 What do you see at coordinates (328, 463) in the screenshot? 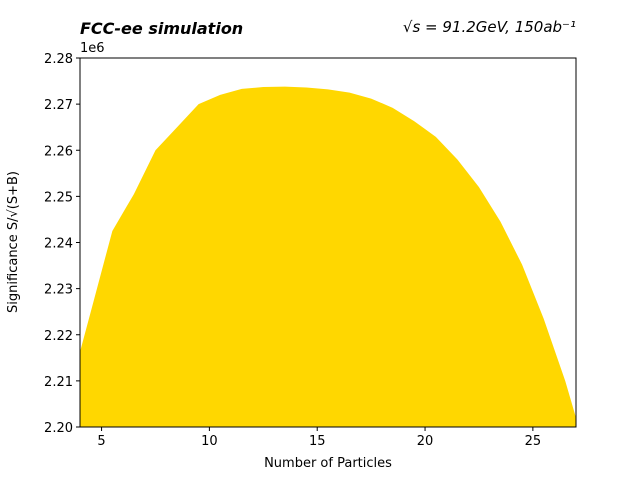
I see `x-axis-title: Number of Particles` at bounding box center [328, 463].